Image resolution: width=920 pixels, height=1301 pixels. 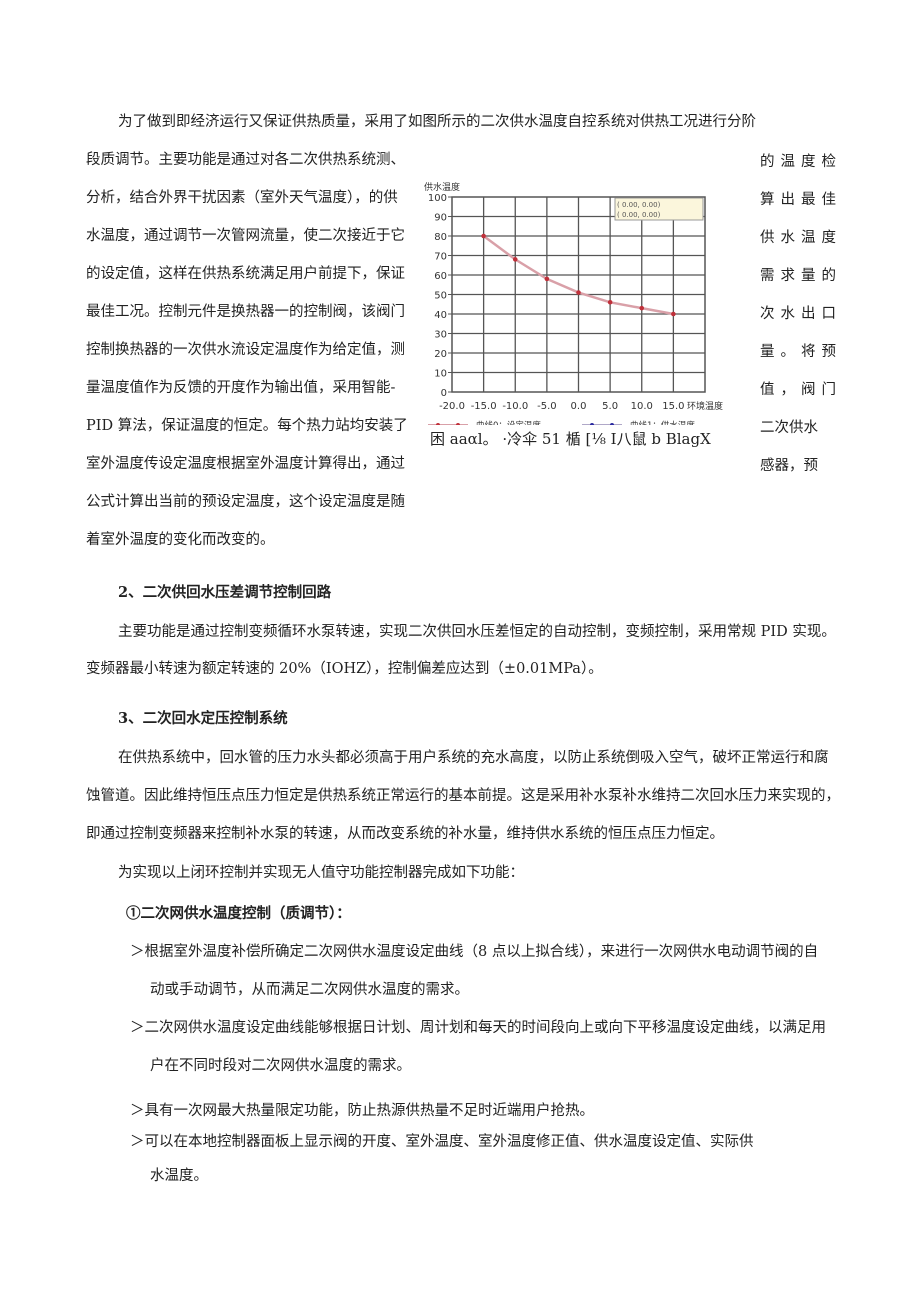 I want to click on intro-left-line: 的设定值，这样在供热系统满足用户前提下，保证, so click(x=245, y=274).